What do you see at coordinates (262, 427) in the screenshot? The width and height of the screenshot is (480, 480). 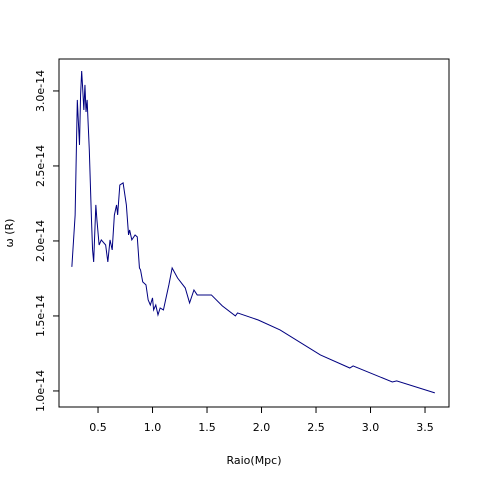 I see `x-tick-label: 2.0` at bounding box center [262, 427].